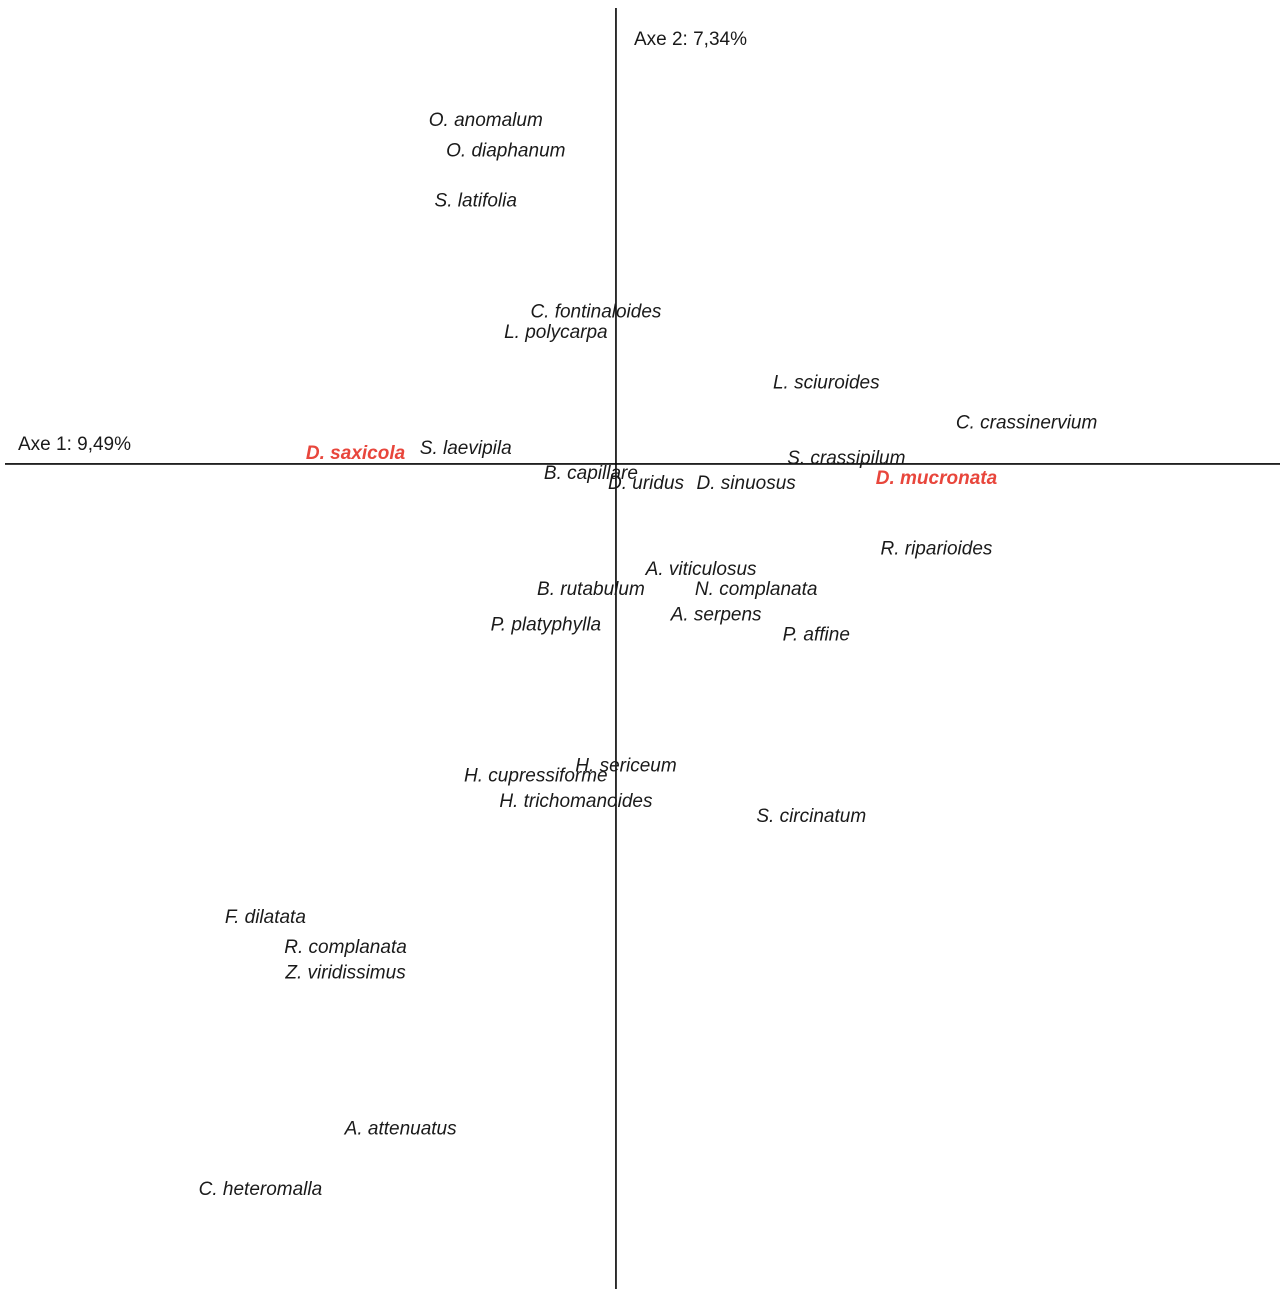  I want to click on species-label: F. dilatata, so click(265, 917).